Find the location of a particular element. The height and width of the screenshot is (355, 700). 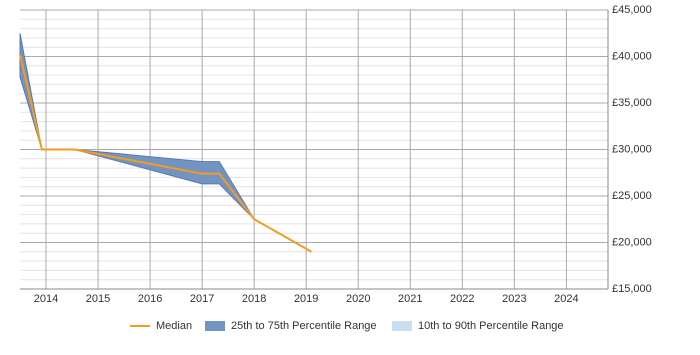

legend-label: Median is located at coordinates (174, 326).